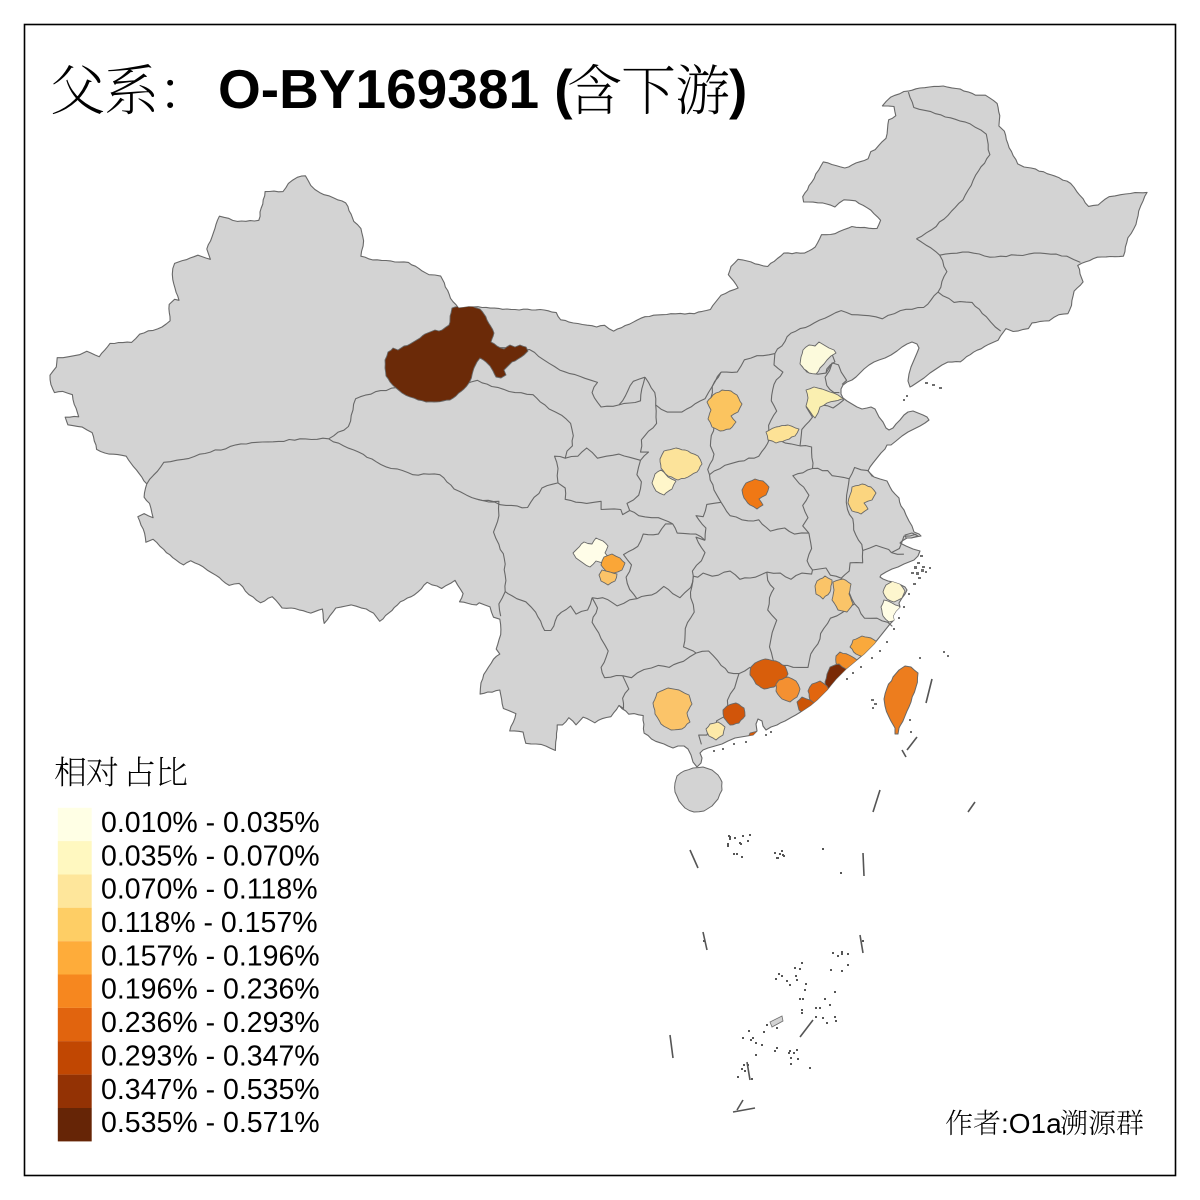 The width and height of the screenshot is (1200, 1200). I want to click on svg-text: 0.535% - 0.571%, so click(210, 1123).